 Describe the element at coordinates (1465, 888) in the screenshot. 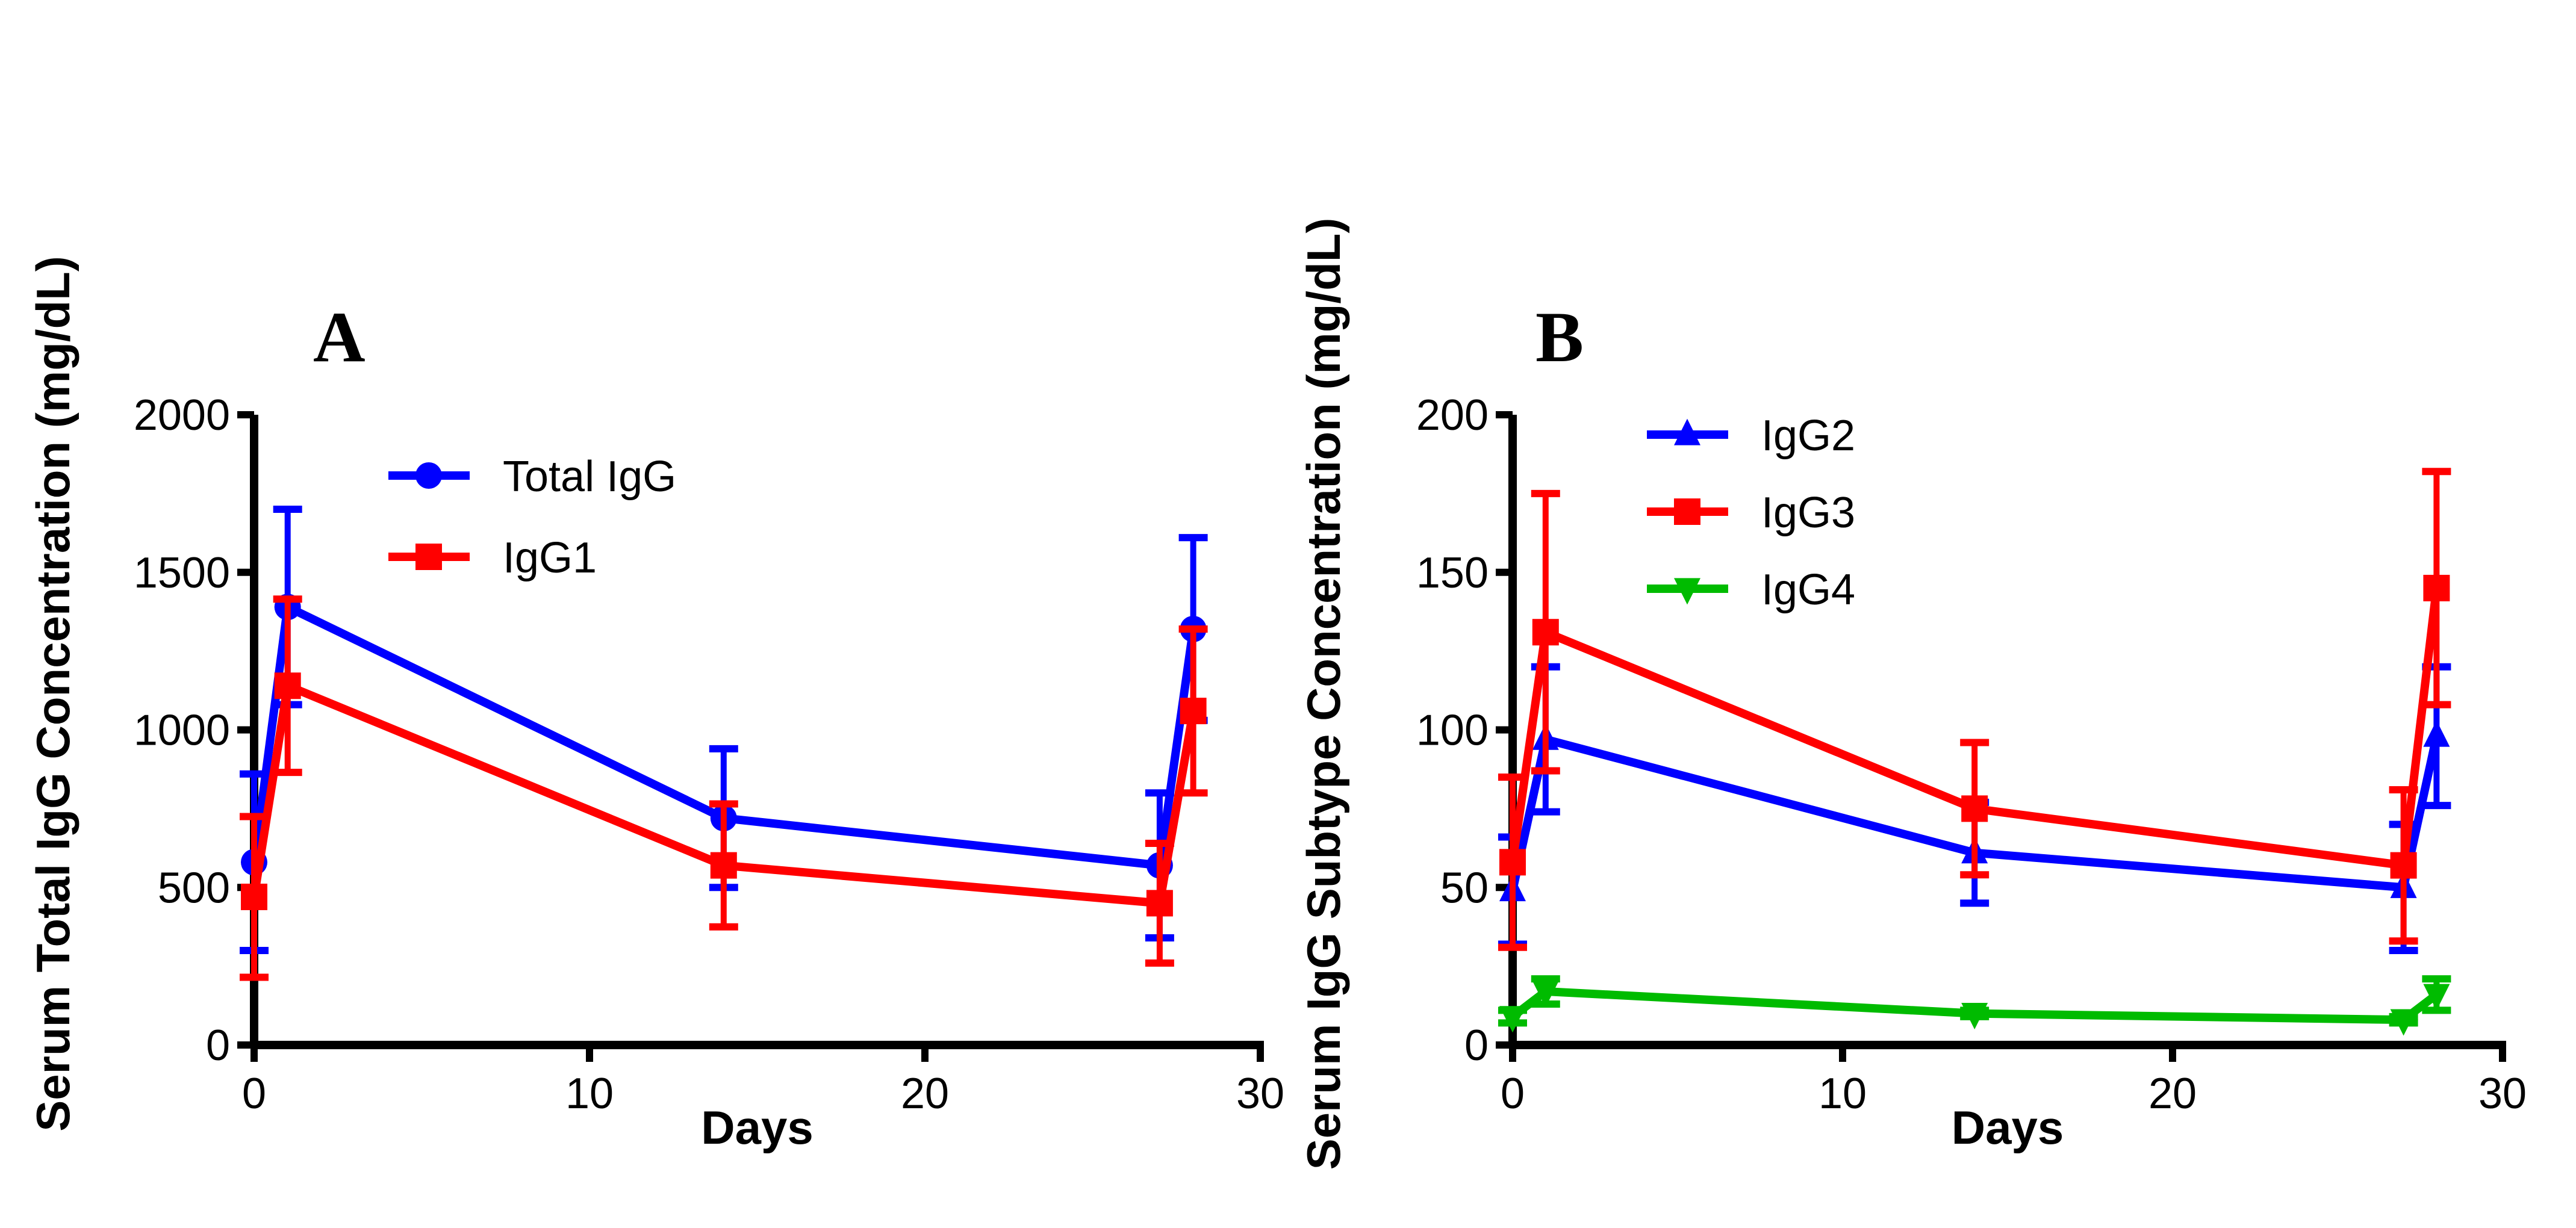

I see `y-tick-label: 50` at that location.